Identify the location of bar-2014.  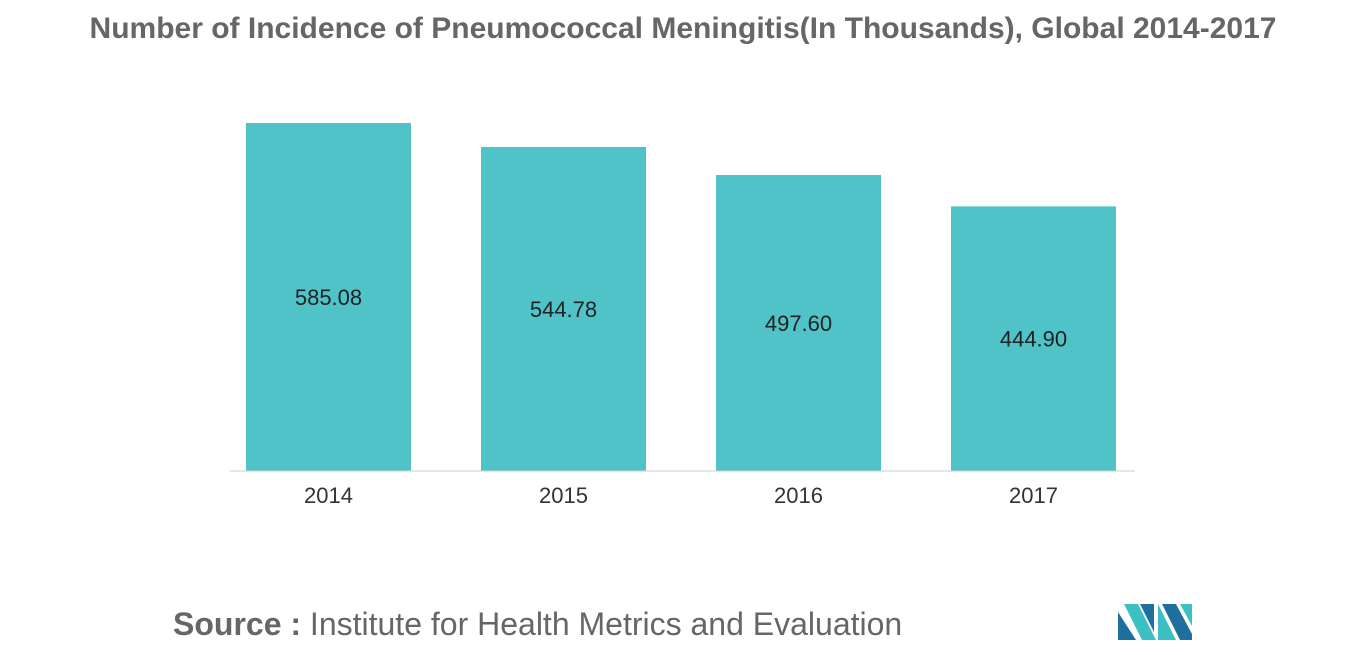
(328, 297).